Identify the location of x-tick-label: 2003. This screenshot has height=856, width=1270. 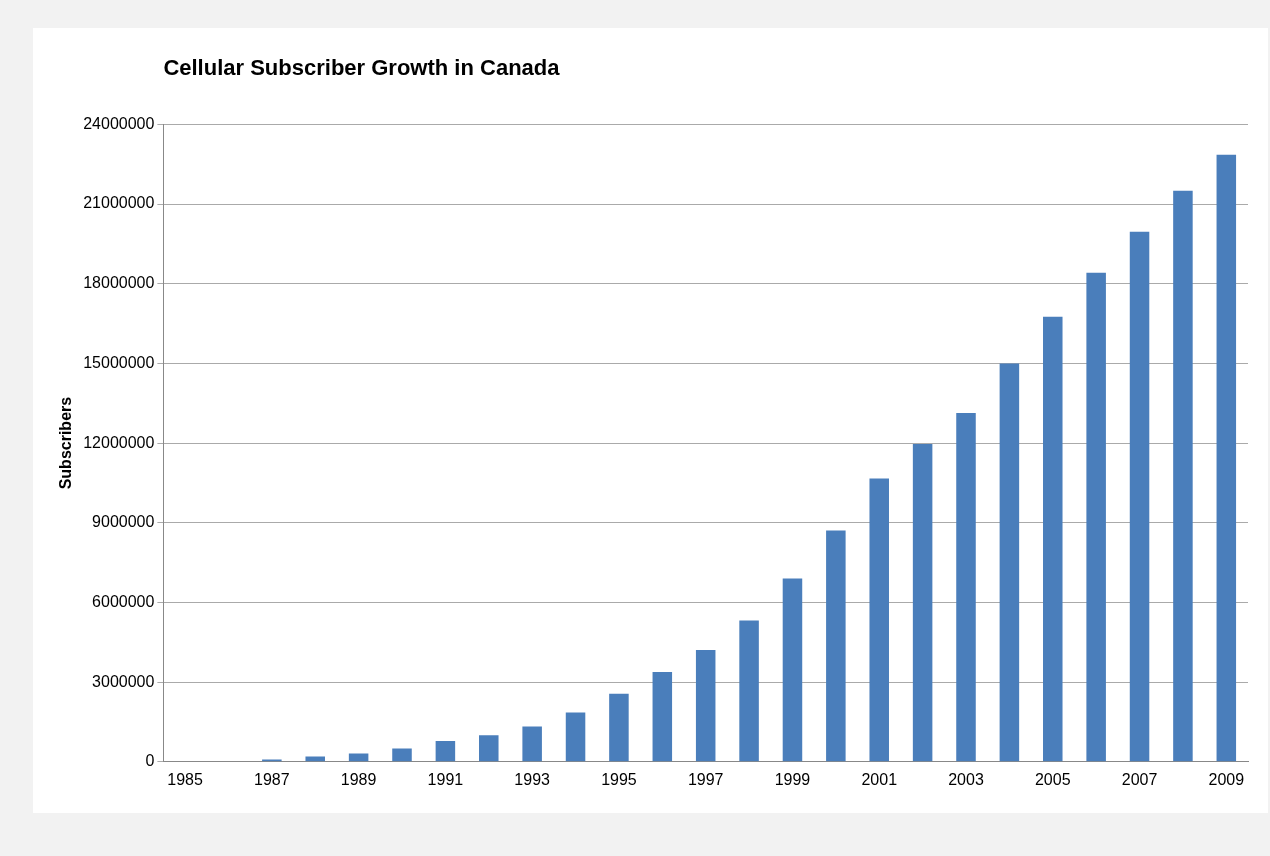
(966, 779).